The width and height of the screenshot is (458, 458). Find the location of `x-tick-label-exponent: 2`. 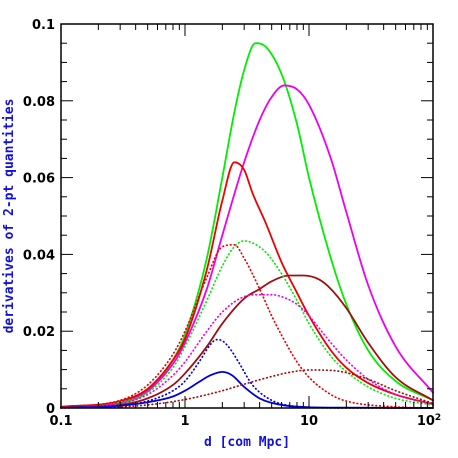

x-tick-label-exponent: 2 is located at coordinates (438, 418).